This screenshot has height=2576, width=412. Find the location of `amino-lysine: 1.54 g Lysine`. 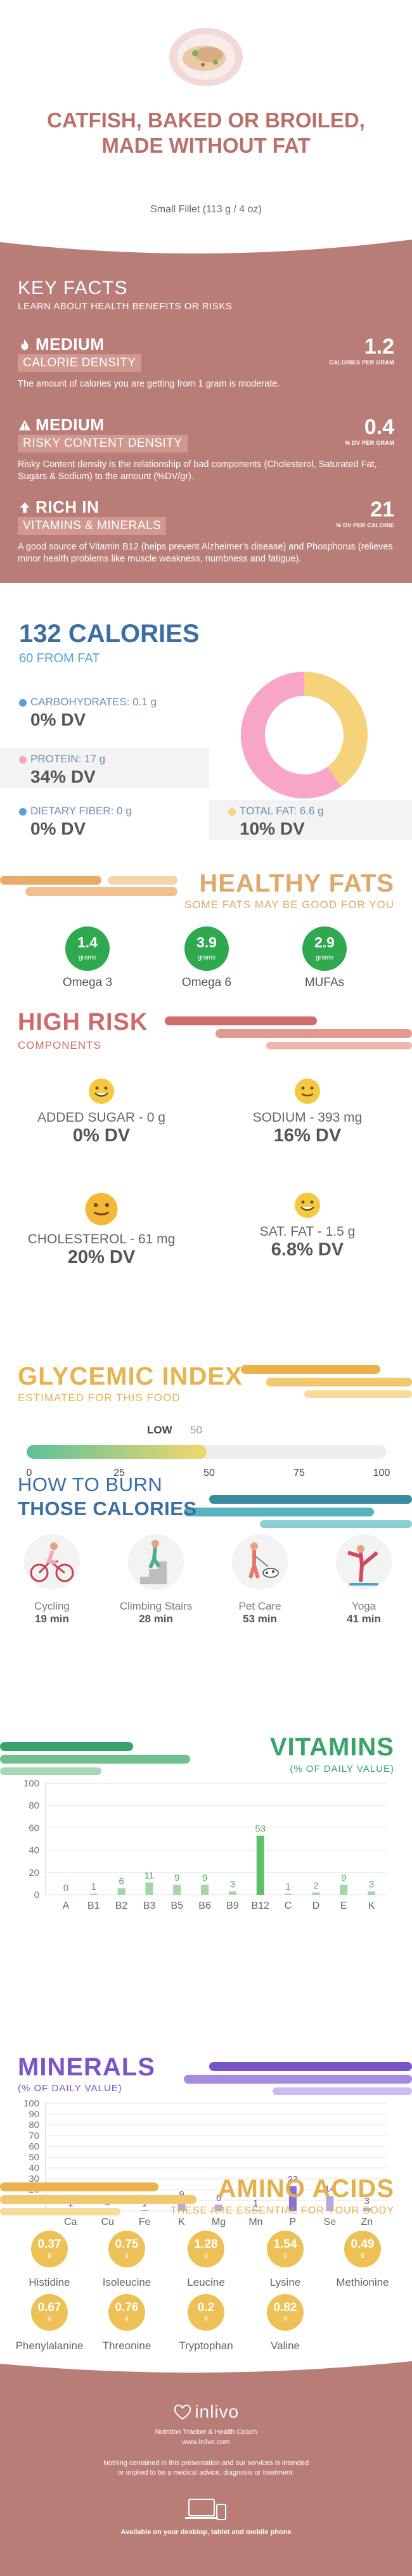

amino-lysine: 1.54 g Lysine is located at coordinates (285, 2260).